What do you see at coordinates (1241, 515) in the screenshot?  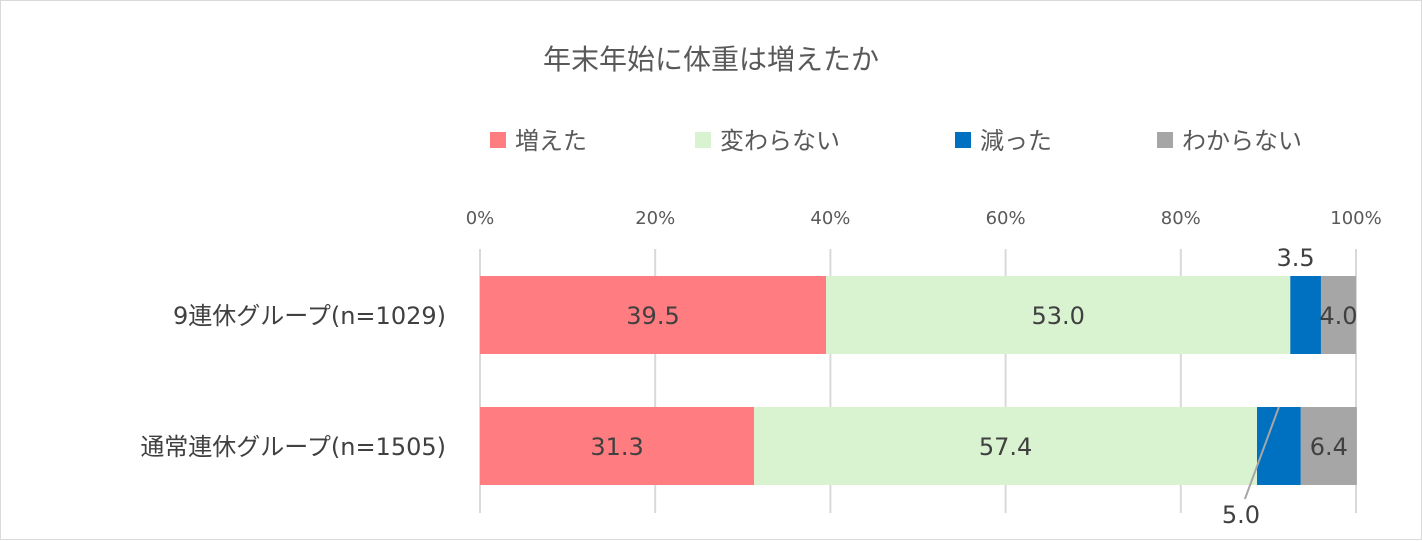 I see `data-label-1-2: 5.0` at bounding box center [1241, 515].